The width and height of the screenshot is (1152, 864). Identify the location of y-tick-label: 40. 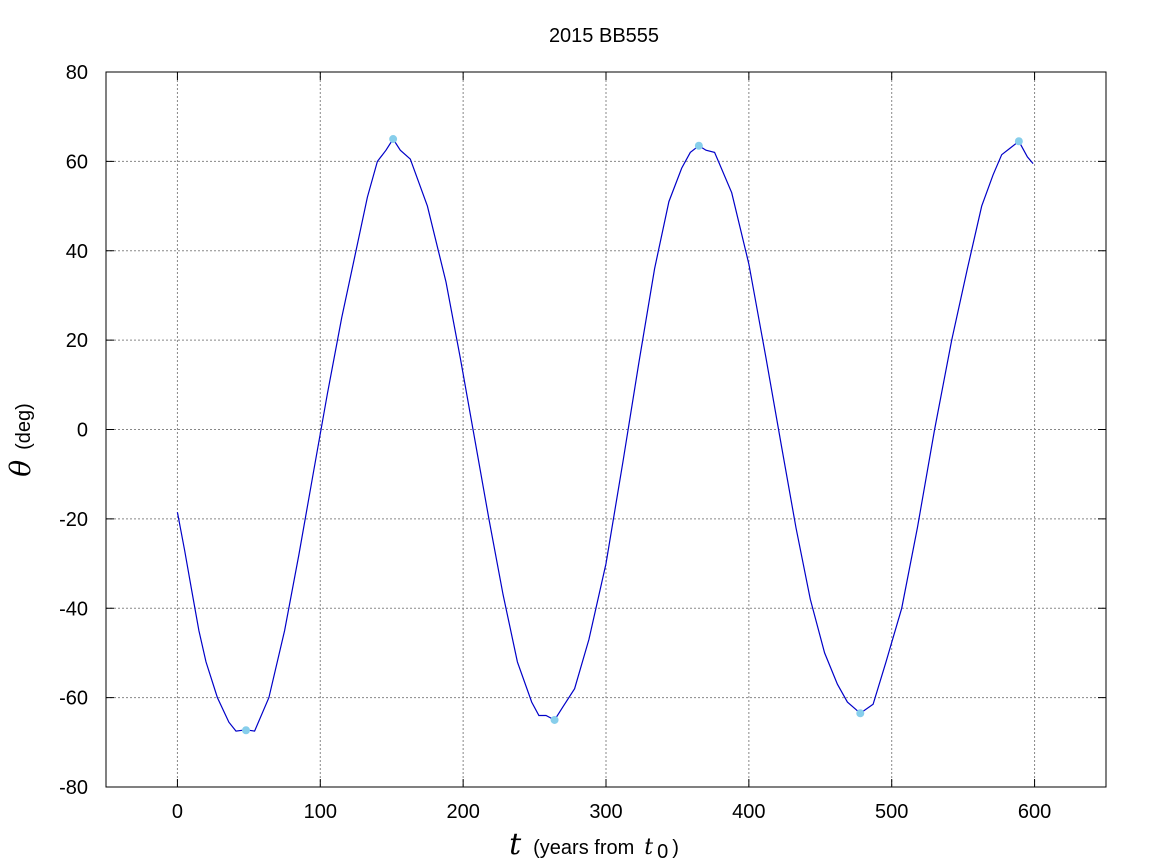
(77, 252).